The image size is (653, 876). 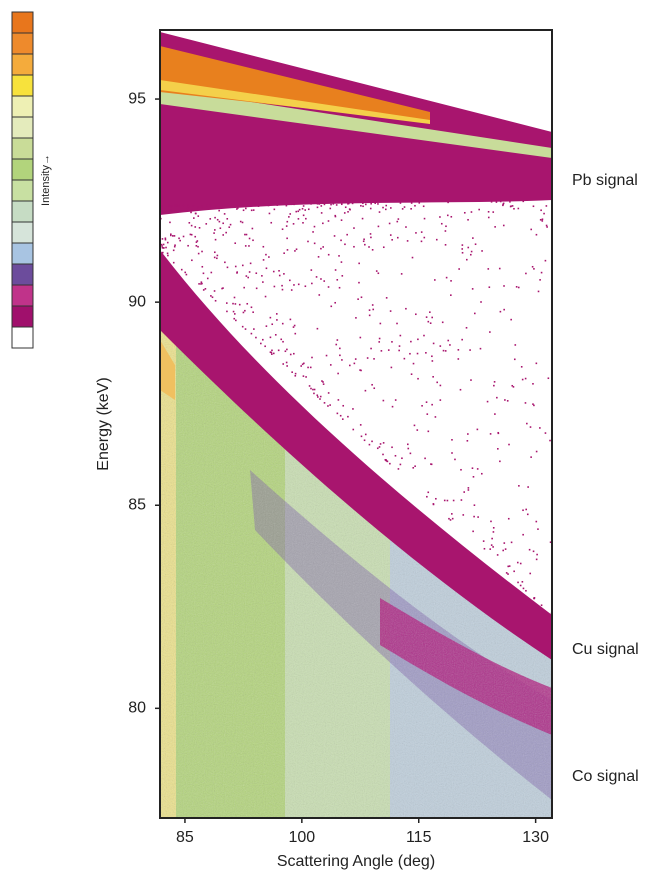 I want to click on x-tick-label: 115, so click(x=419, y=837).